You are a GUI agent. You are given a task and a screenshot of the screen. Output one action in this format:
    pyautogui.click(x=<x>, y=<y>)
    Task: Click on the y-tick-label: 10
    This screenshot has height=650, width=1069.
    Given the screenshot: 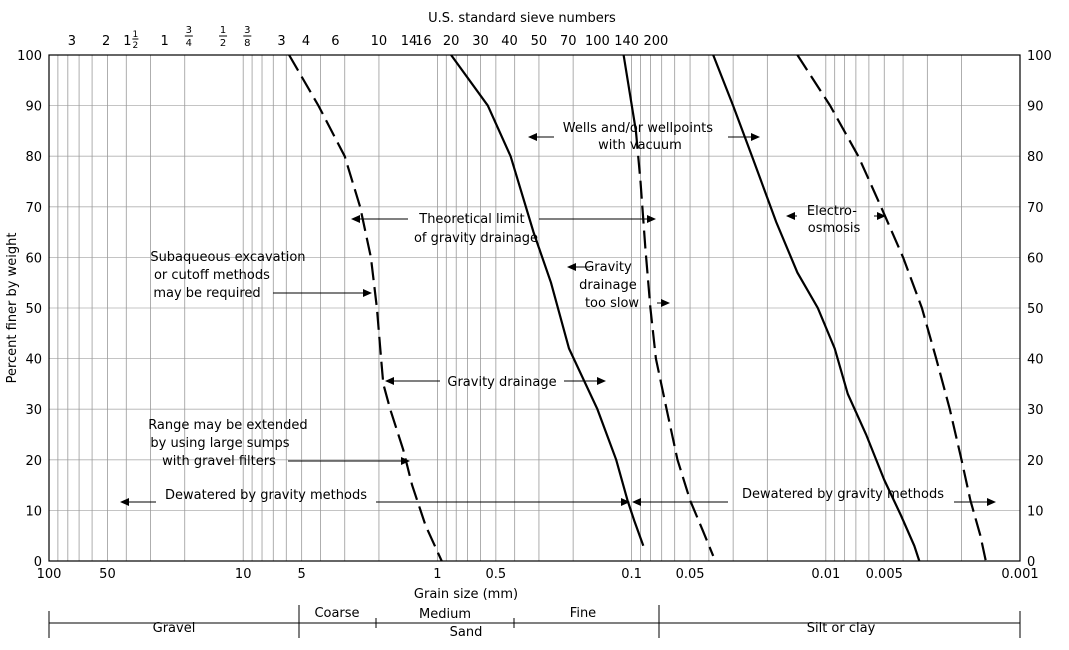 What is the action you would take?
    pyautogui.click(x=33, y=511)
    